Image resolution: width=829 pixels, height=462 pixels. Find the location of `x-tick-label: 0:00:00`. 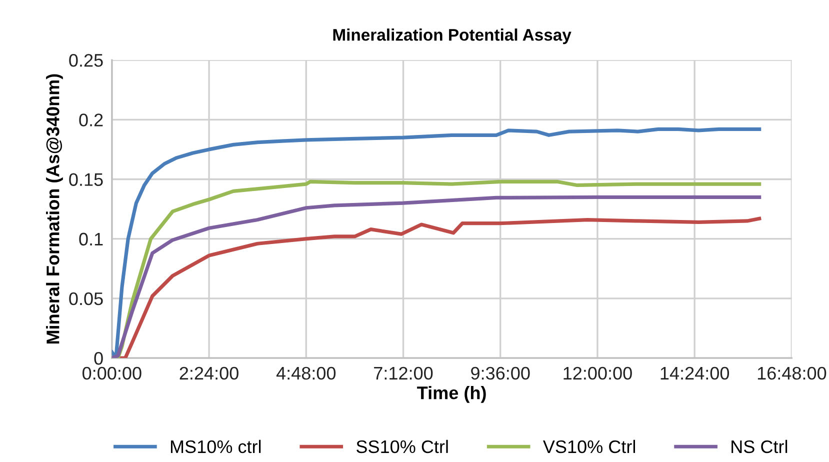

x-tick-label: 0:00:00 is located at coordinates (112, 373).